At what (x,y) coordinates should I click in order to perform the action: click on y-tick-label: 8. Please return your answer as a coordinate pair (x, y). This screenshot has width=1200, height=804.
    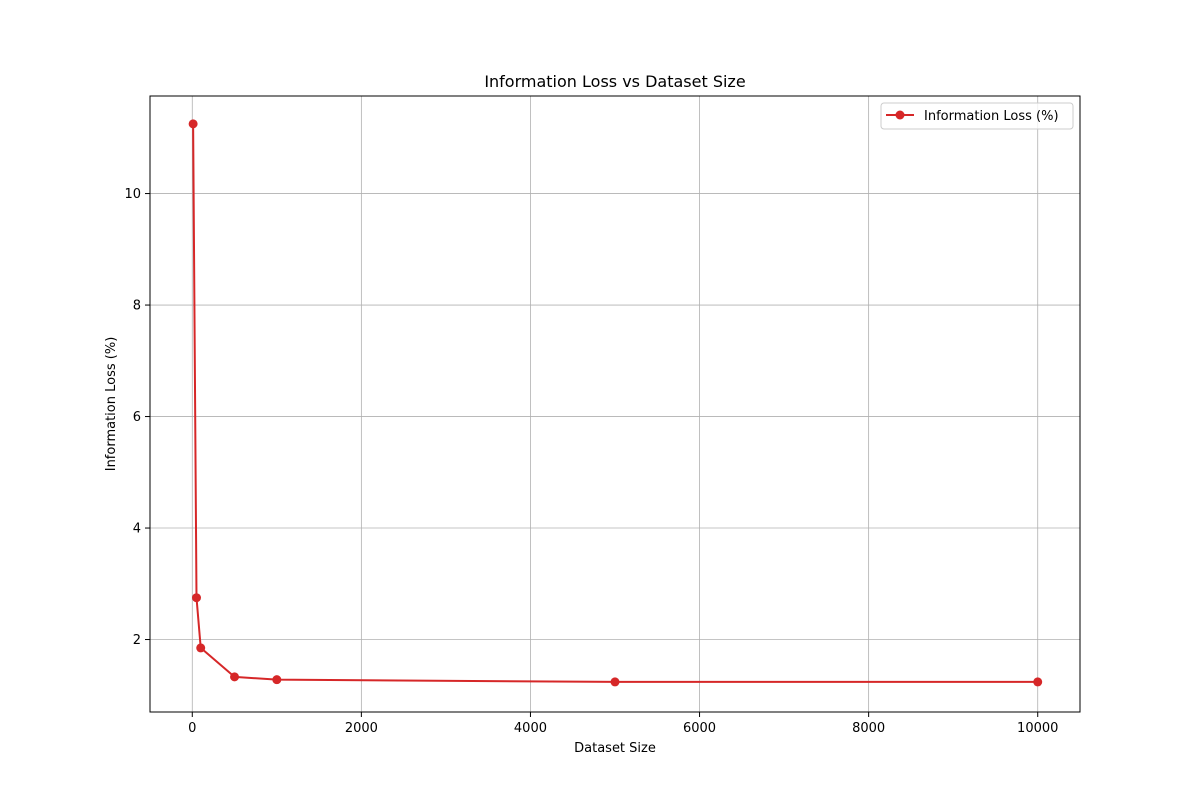
    Looking at the image, I should click on (137, 306).